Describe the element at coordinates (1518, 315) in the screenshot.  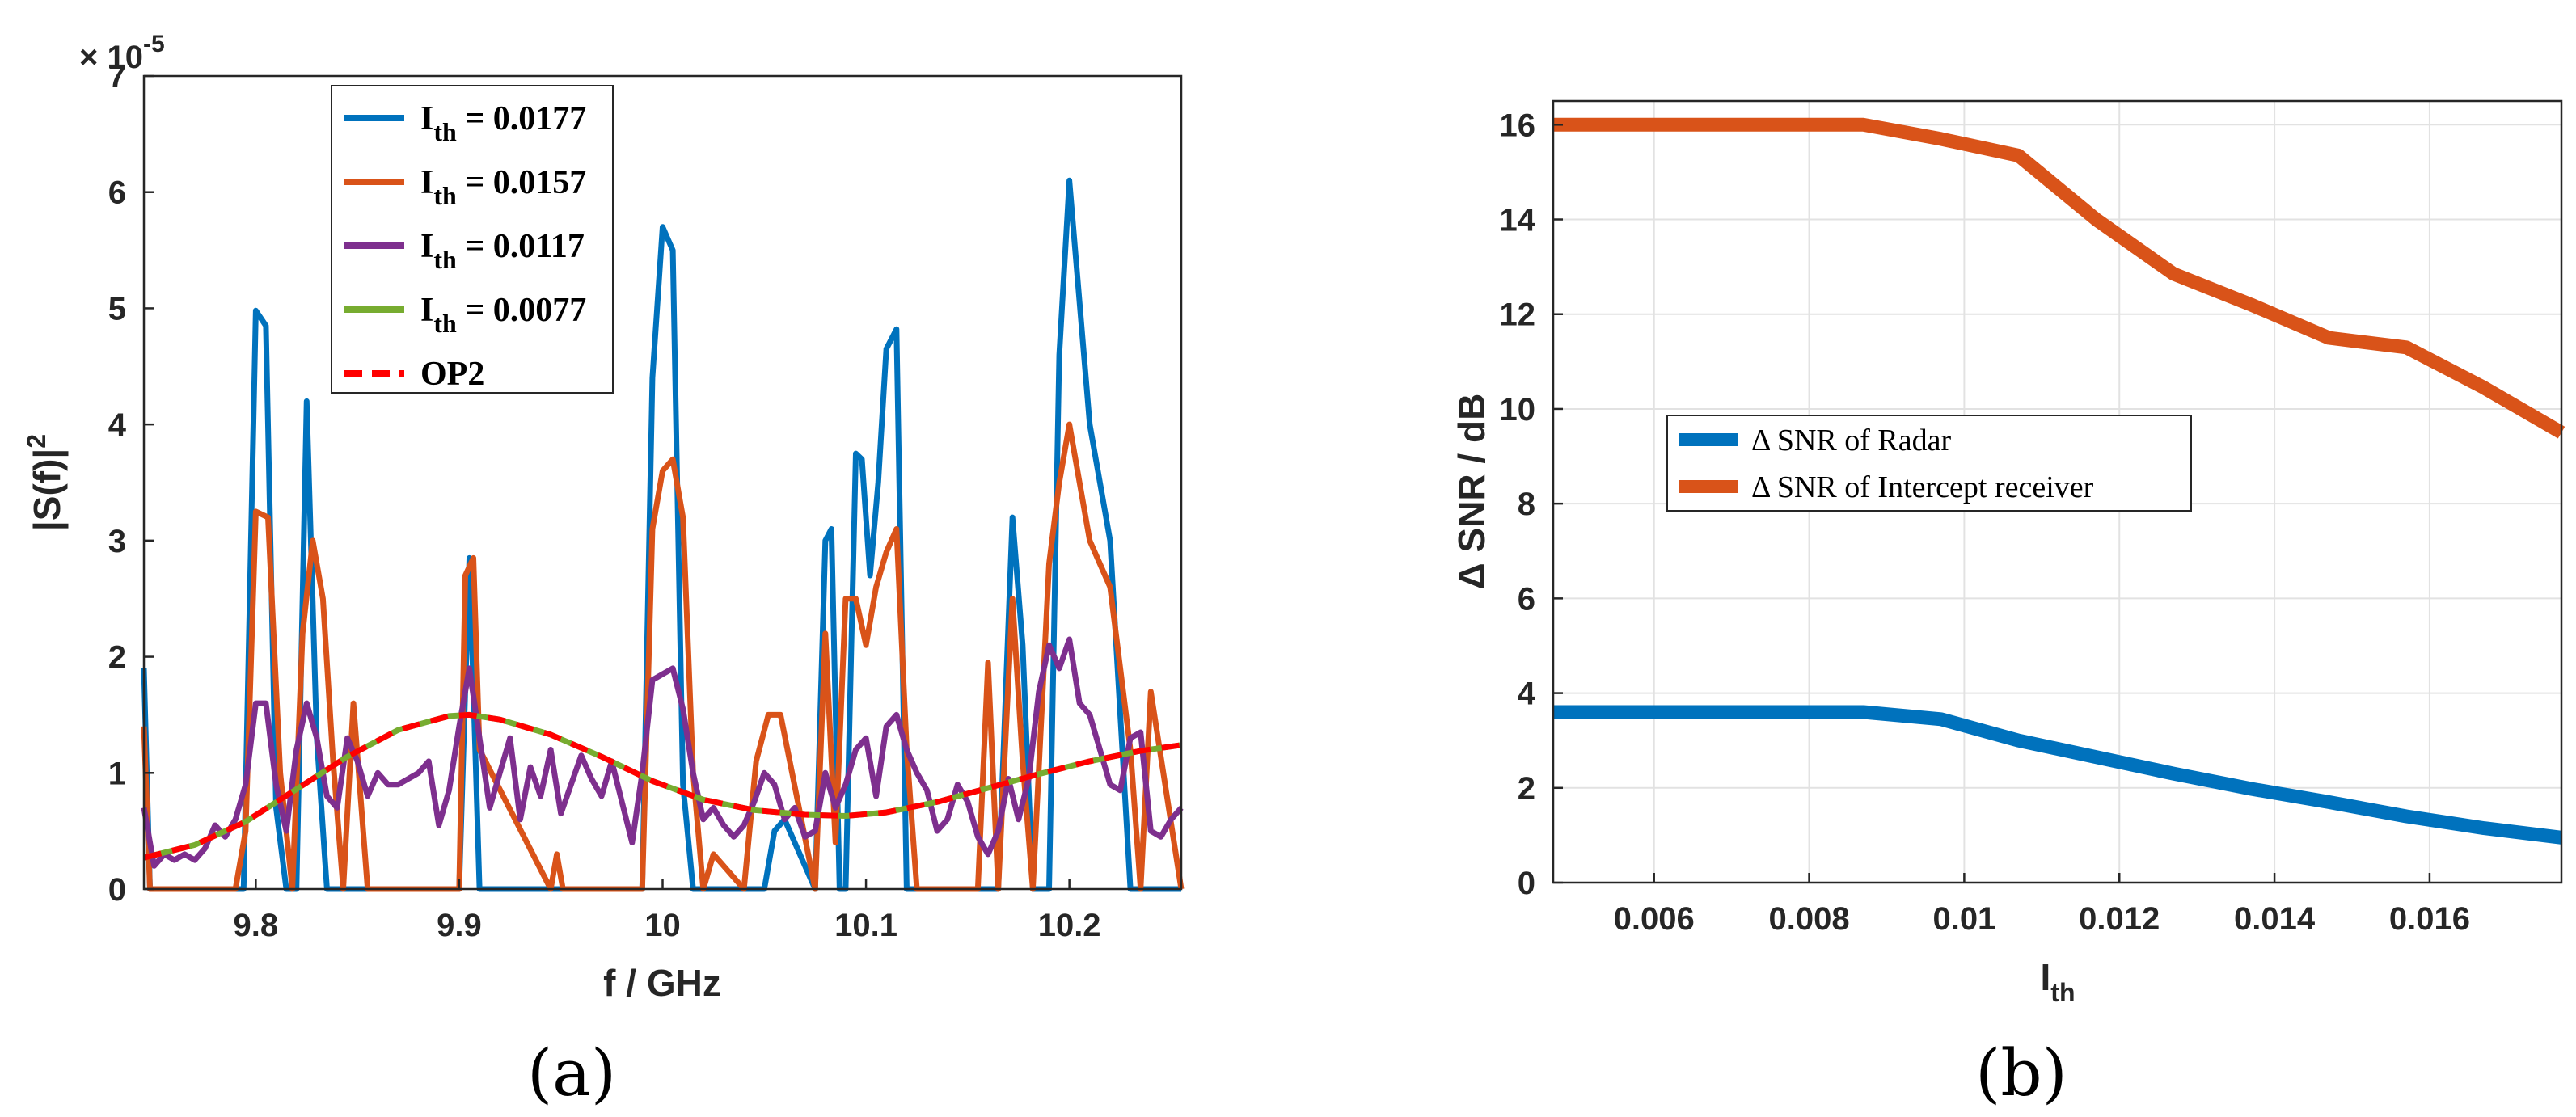
I see `b-y-tick-label: 12` at that location.